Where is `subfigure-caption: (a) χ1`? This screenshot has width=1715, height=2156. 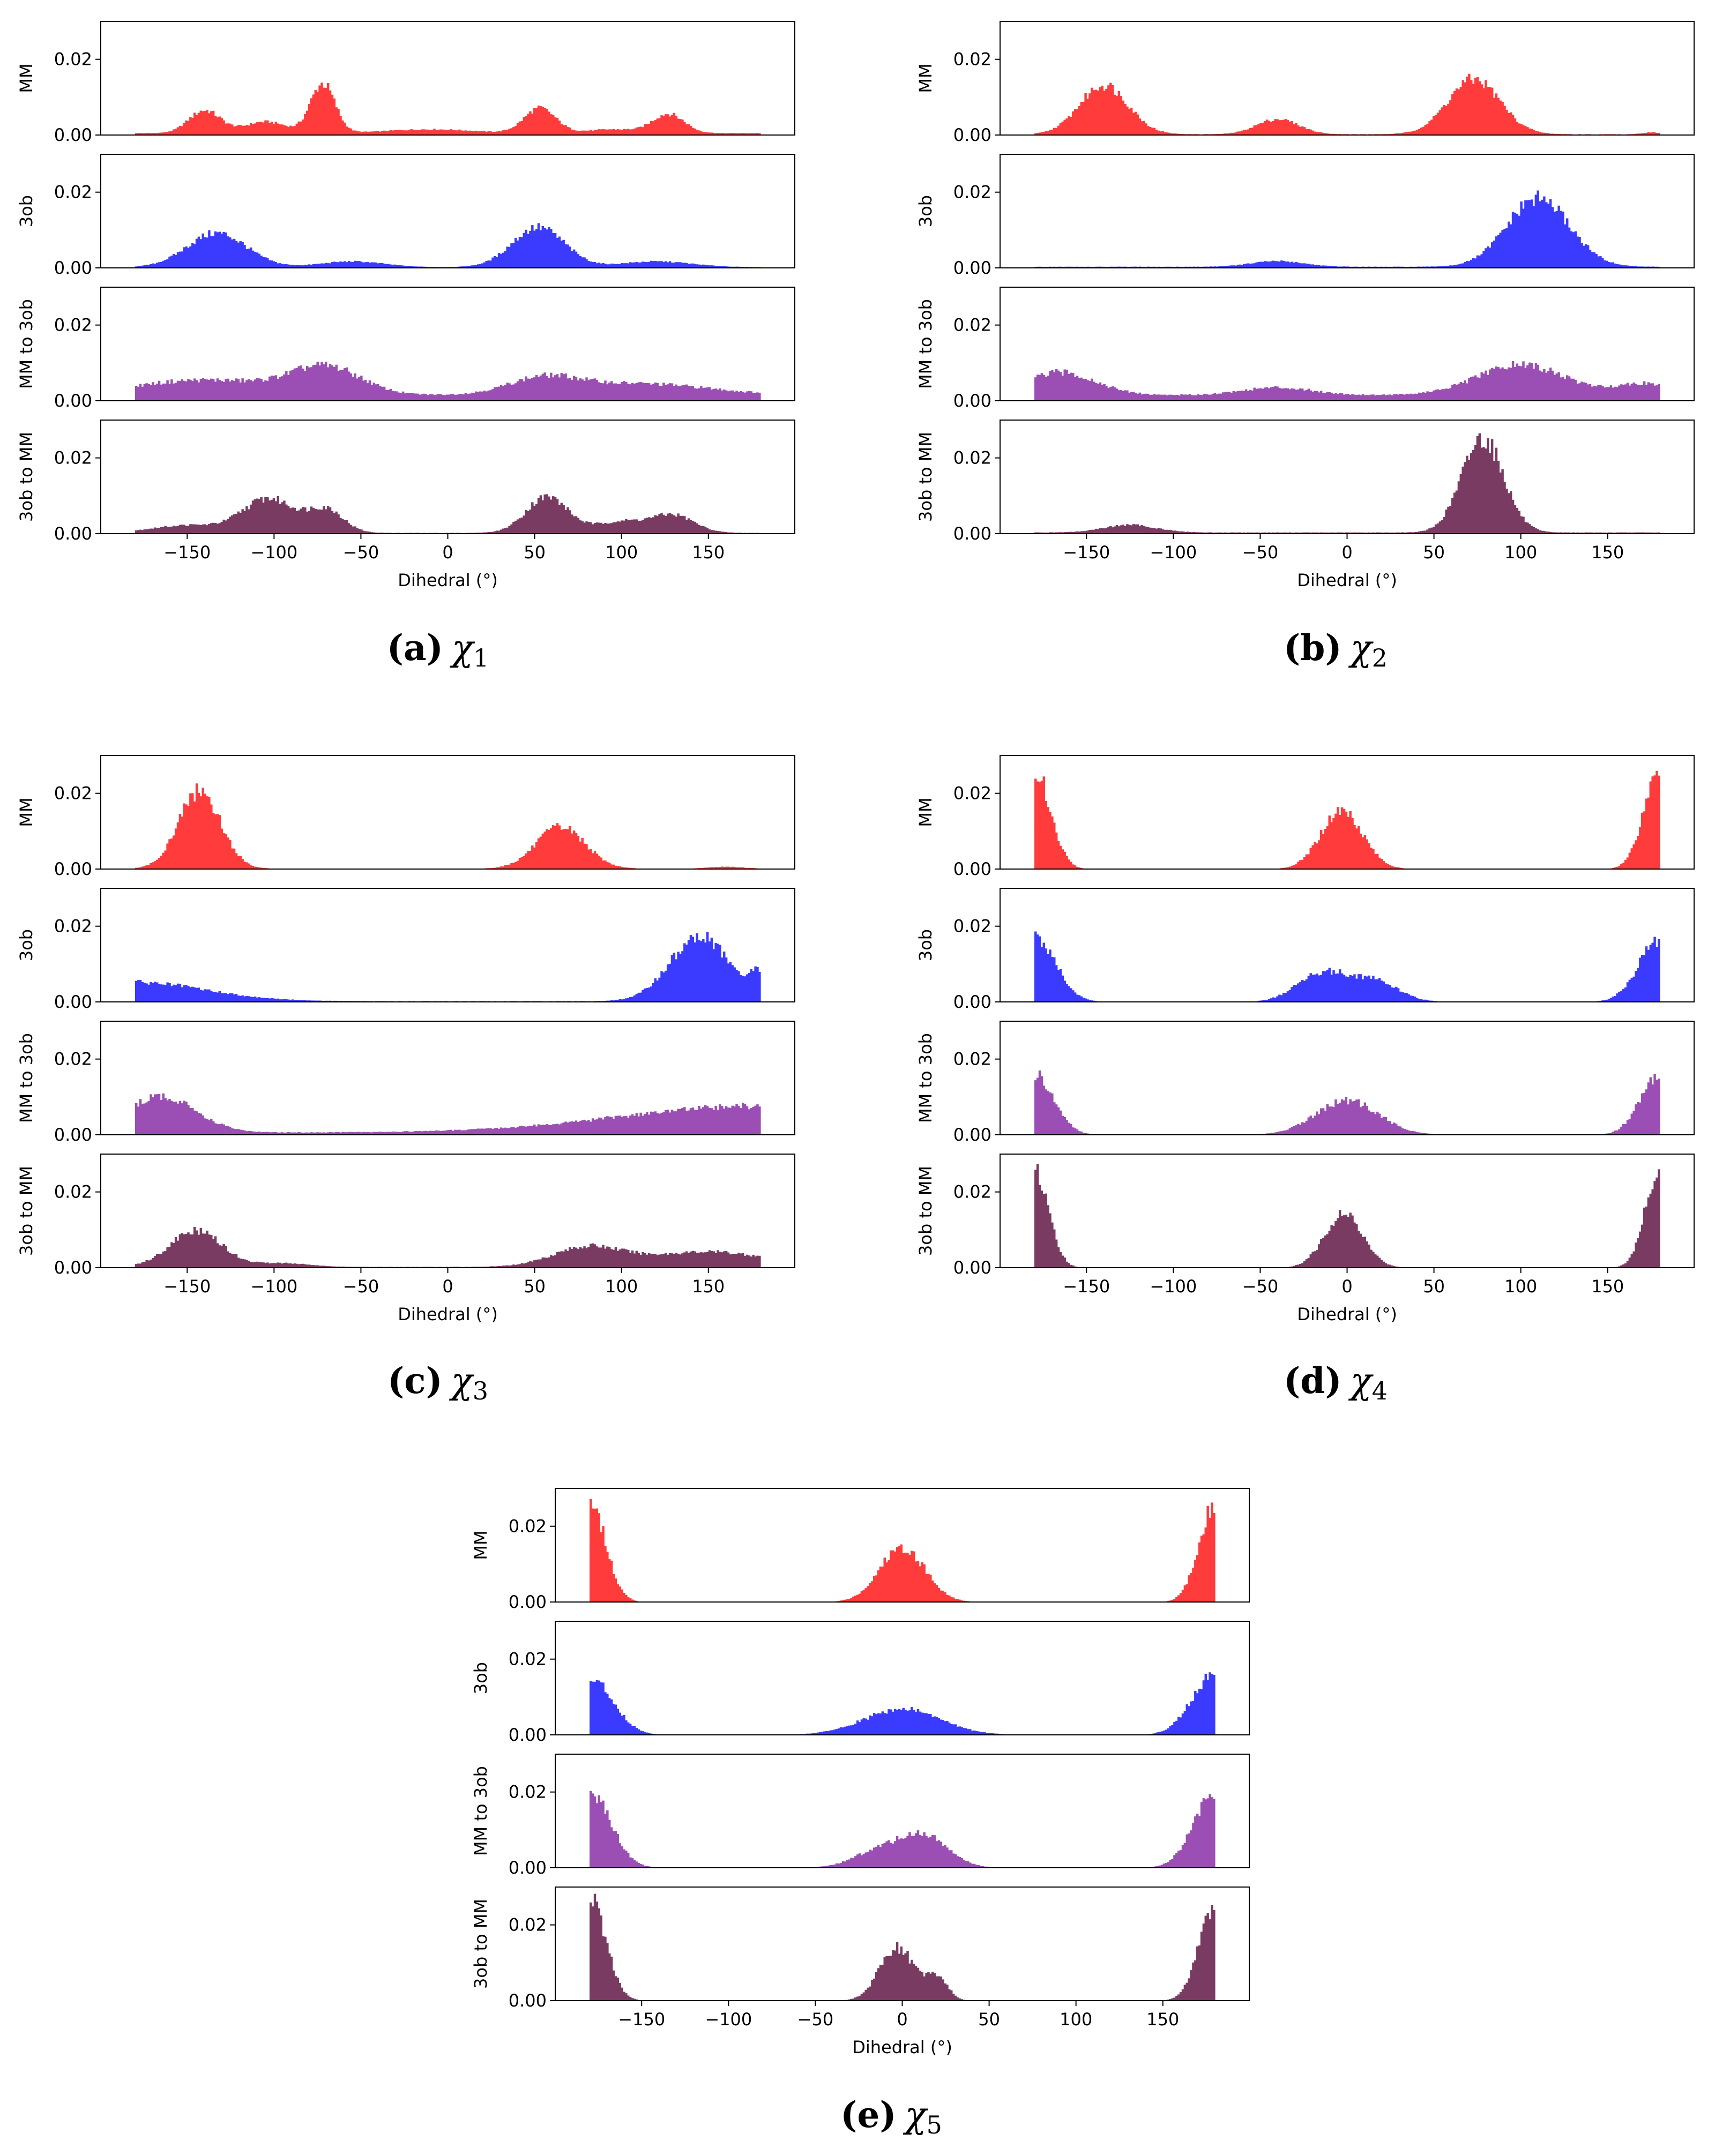 subfigure-caption: (a) χ1 is located at coordinates (438, 649).